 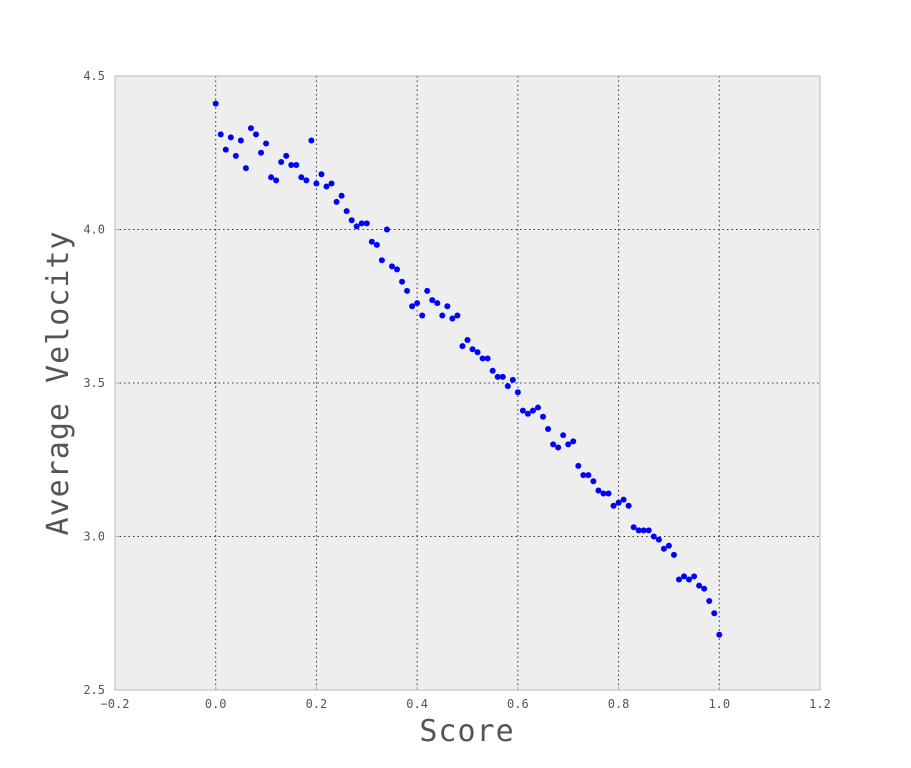 I want to click on y-tick-label: 3.5, so click(x=94, y=383).